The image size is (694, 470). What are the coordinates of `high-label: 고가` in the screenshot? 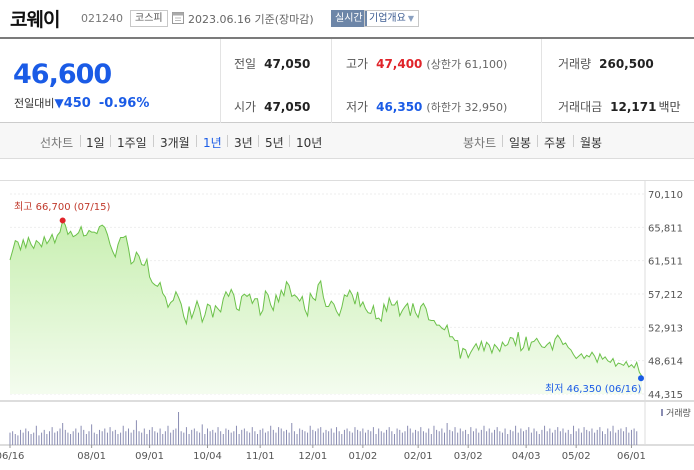 It's located at (357, 64).